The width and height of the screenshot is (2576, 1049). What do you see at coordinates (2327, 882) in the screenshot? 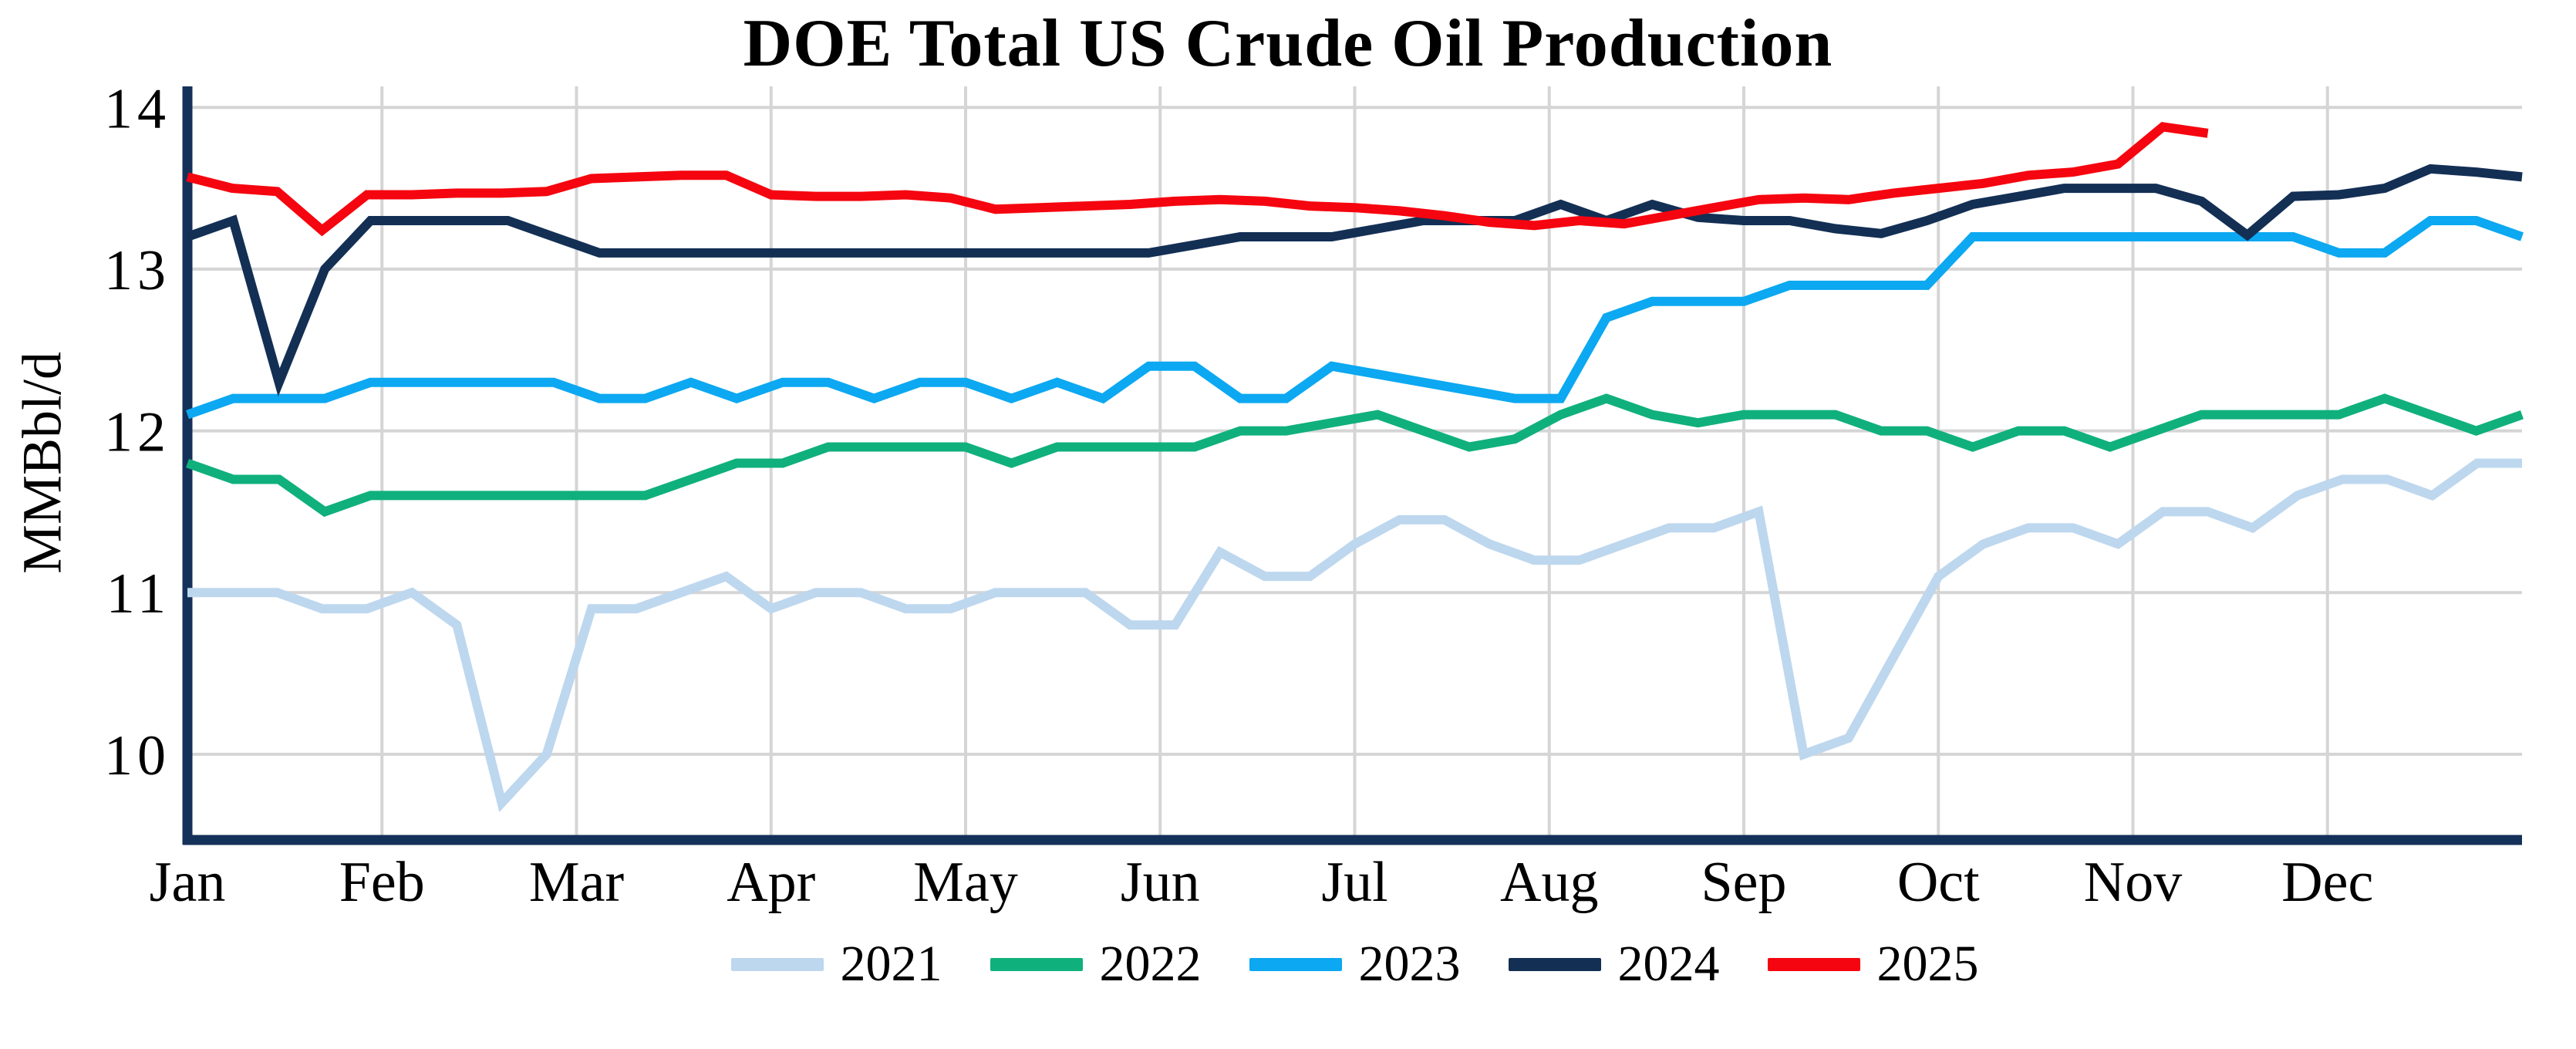
I see `x-tick-label: Dec` at bounding box center [2327, 882].